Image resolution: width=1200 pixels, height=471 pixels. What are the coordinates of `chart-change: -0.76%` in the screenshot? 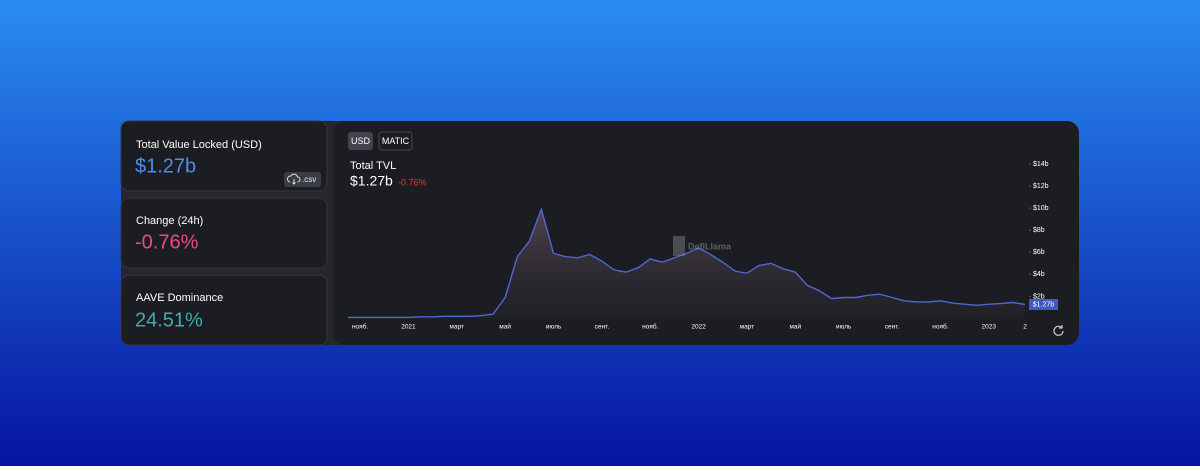 It's located at (412, 182).